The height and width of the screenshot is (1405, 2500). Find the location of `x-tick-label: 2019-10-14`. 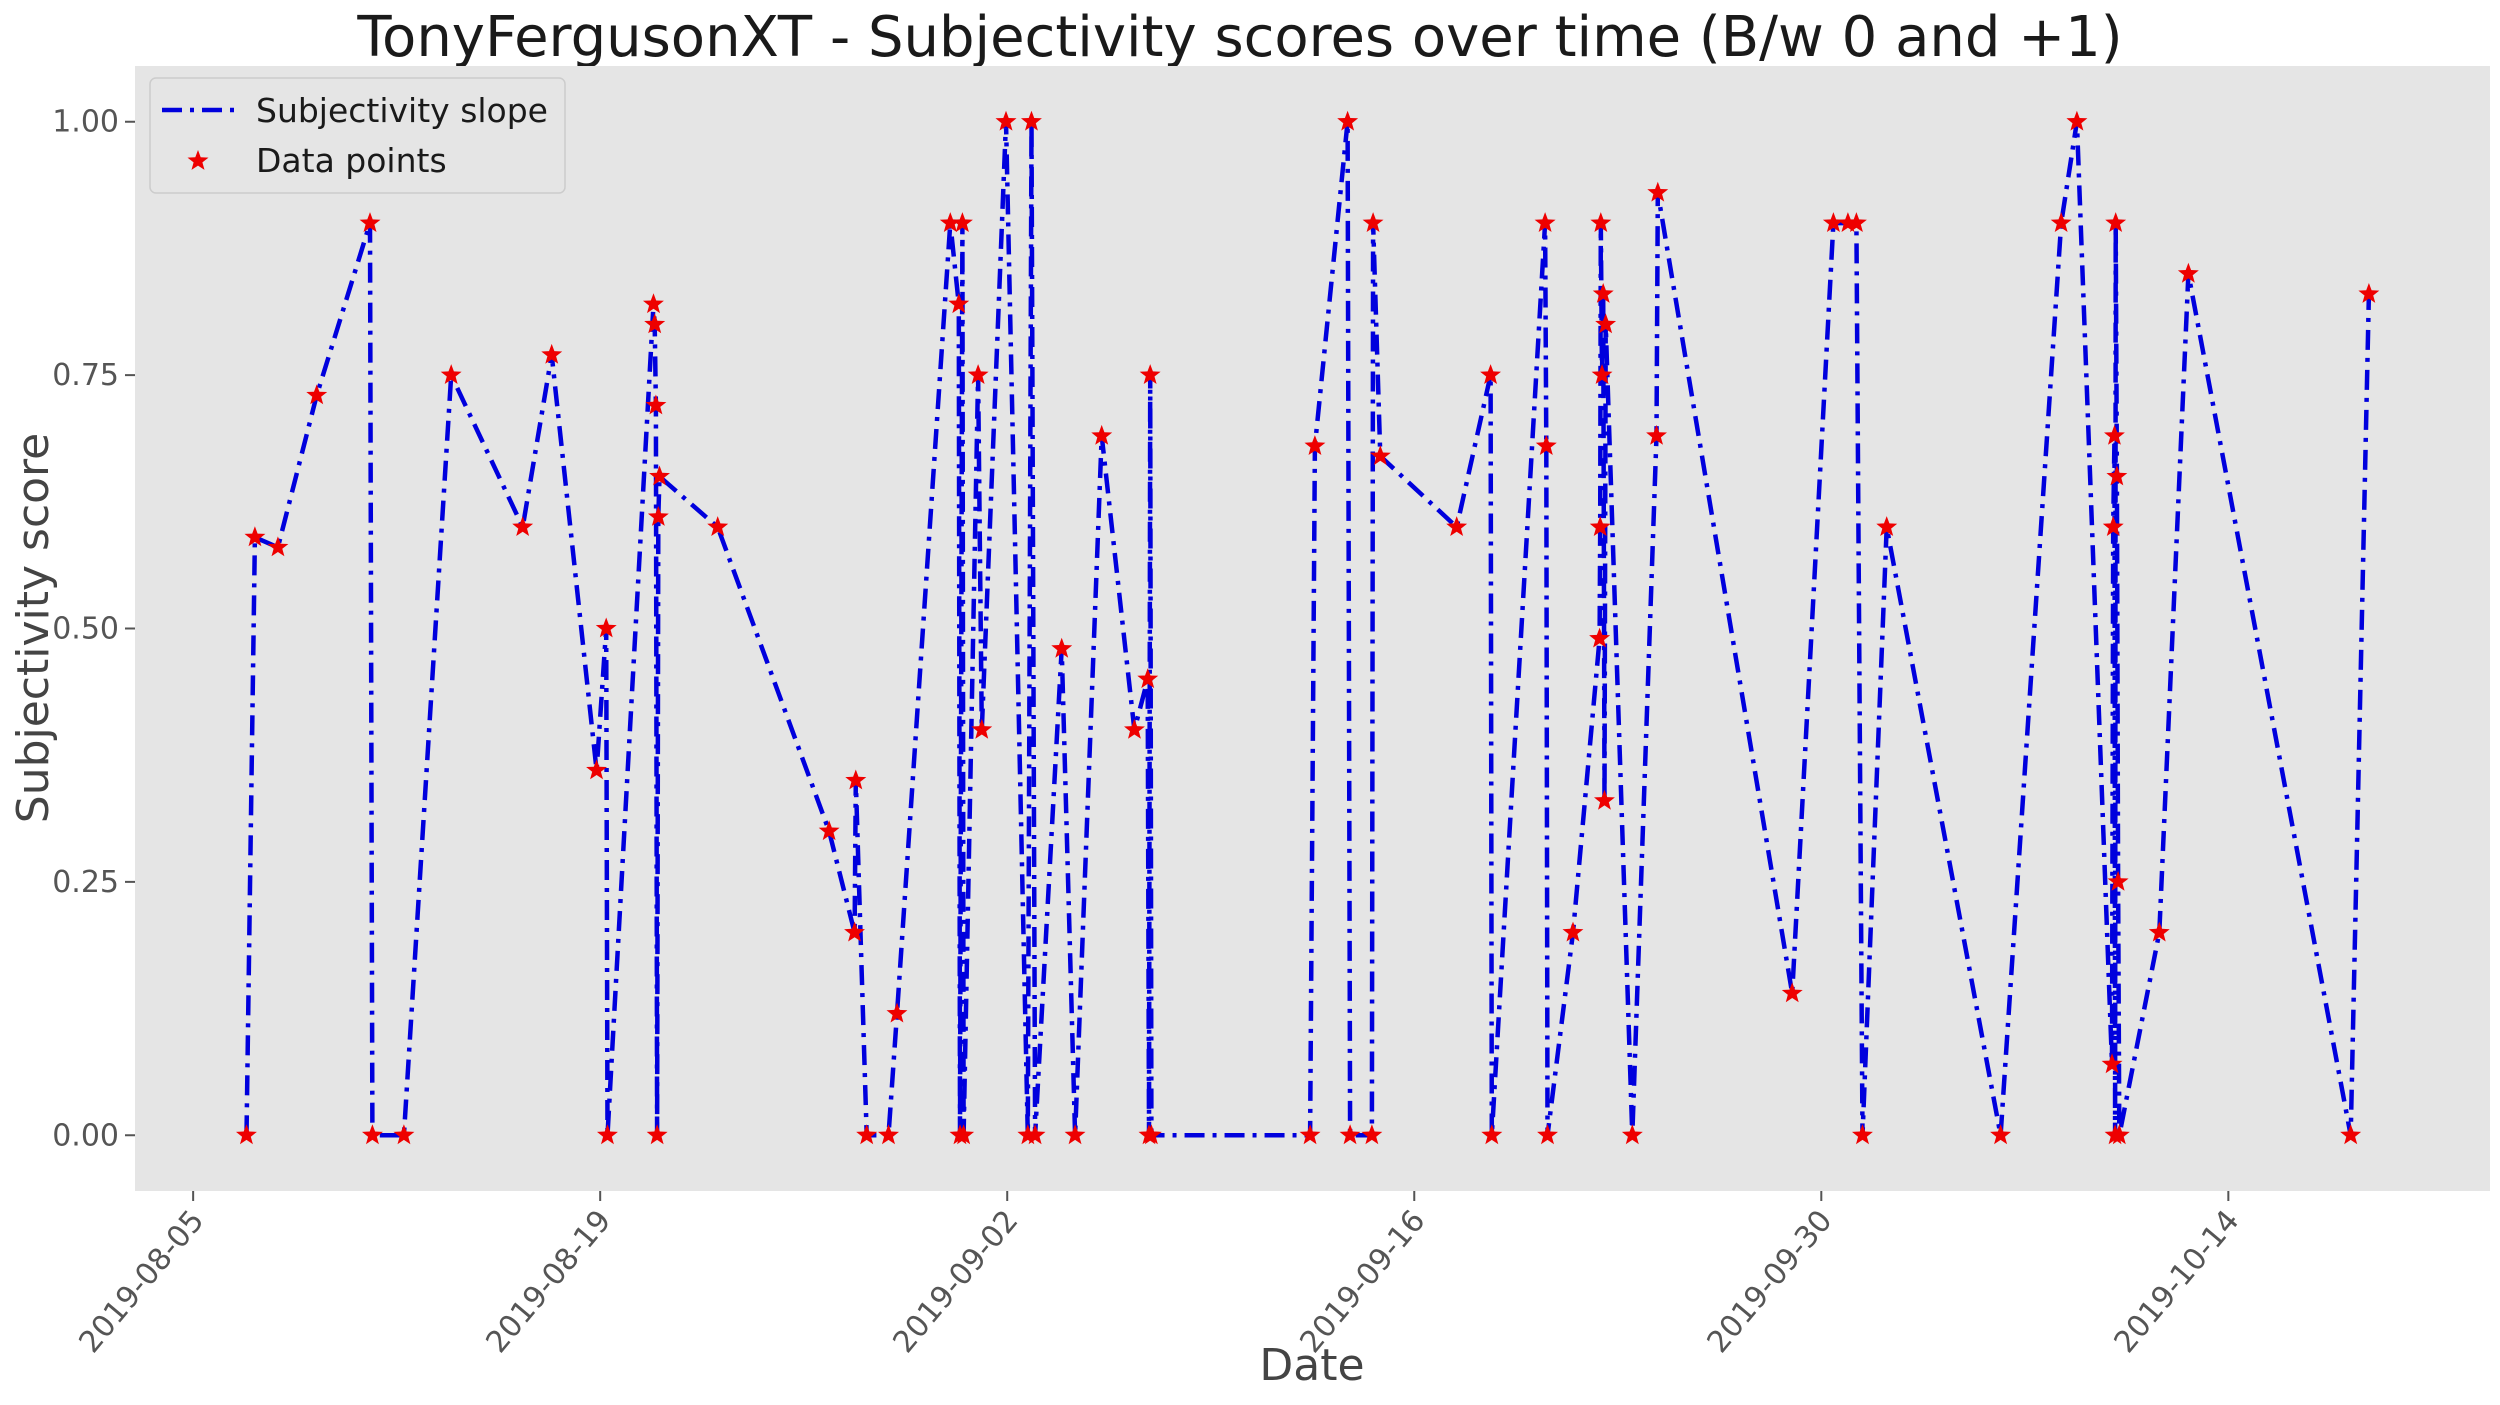

x-tick-label: 2019-10-14 is located at coordinates (2177, 1282).